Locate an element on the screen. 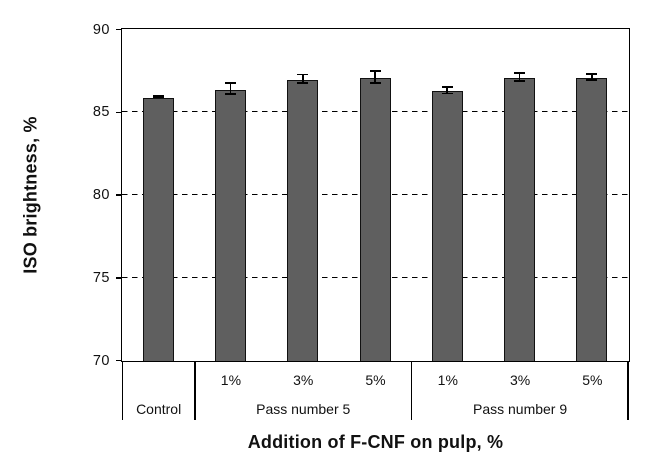 Image resolution: width=650 pixels, height=467 pixels. y-tick-label: 90 is located at coordinates (101, 29).